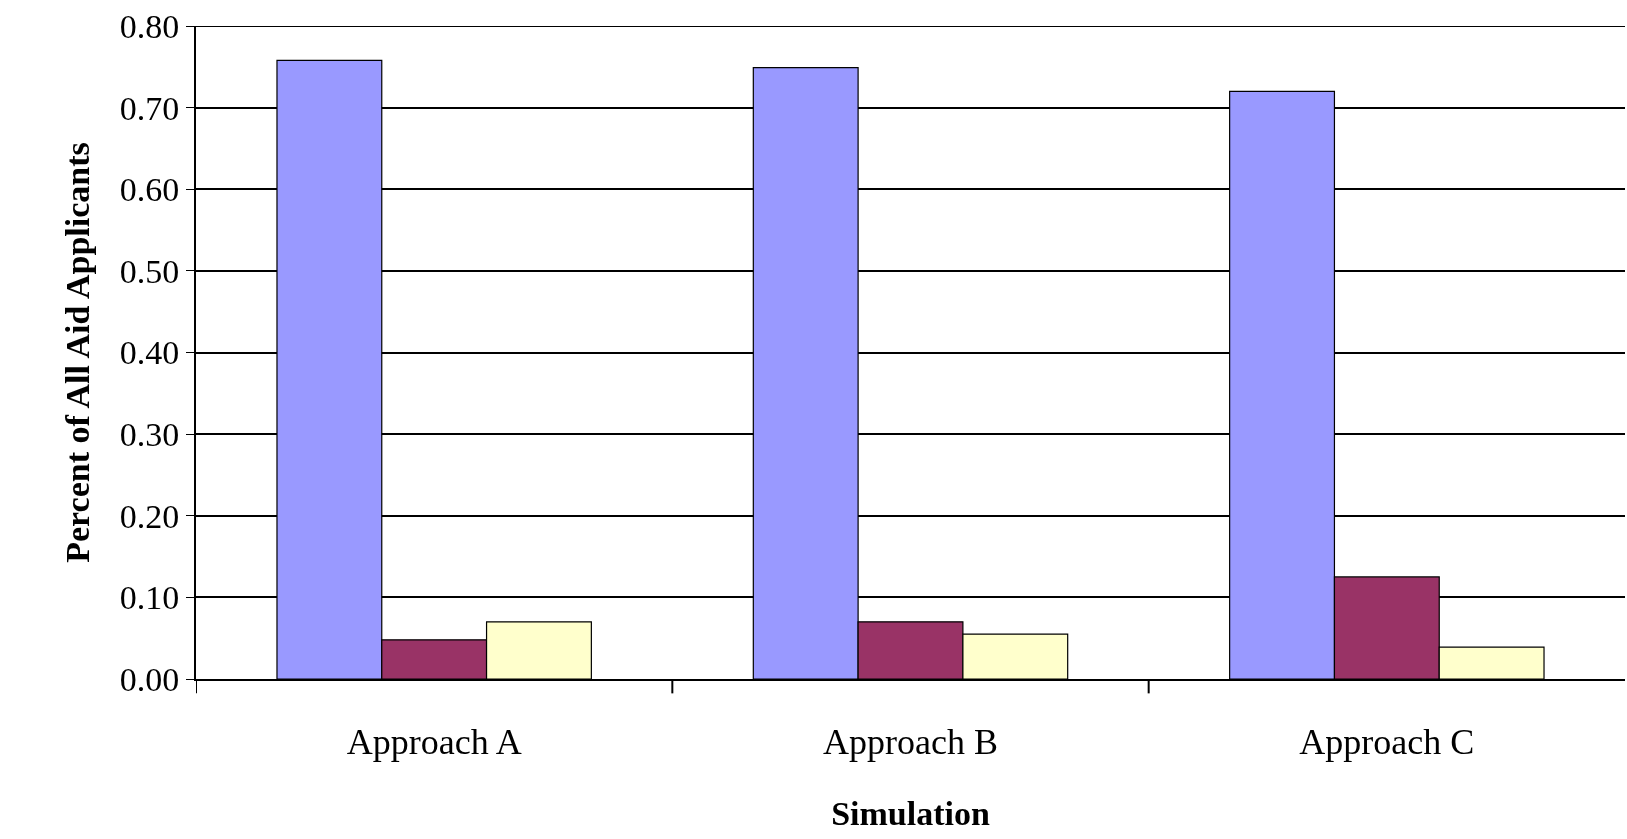 The width and height of the screenshot is (1627, 839). Describe the element at coordinates (149, 271) in the screenshot. I see `y-tick-label: 0.50` at that location.